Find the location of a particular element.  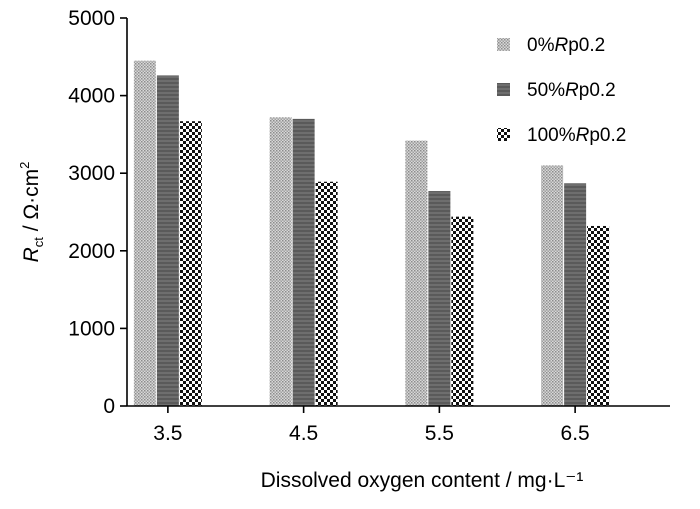

y-axis-title: Rct / Ω·cm2 is located at coordinates (31, 212).